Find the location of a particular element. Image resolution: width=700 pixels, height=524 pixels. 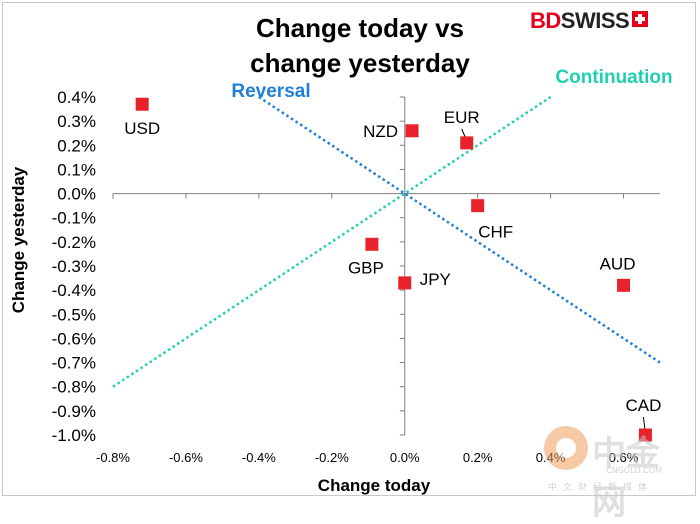

y-tick-label: -0.2% is located at coordinates (74, 242).